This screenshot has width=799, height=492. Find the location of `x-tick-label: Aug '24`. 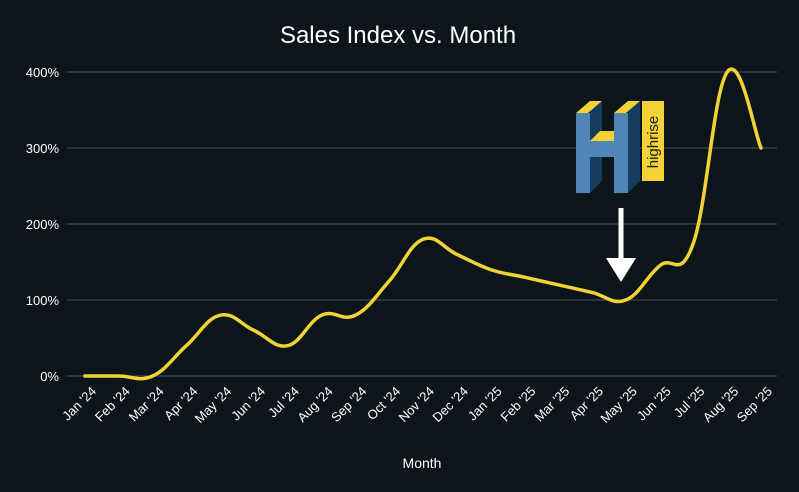

x-tick-label: Aug '24 is located at coordinates (314, 404).